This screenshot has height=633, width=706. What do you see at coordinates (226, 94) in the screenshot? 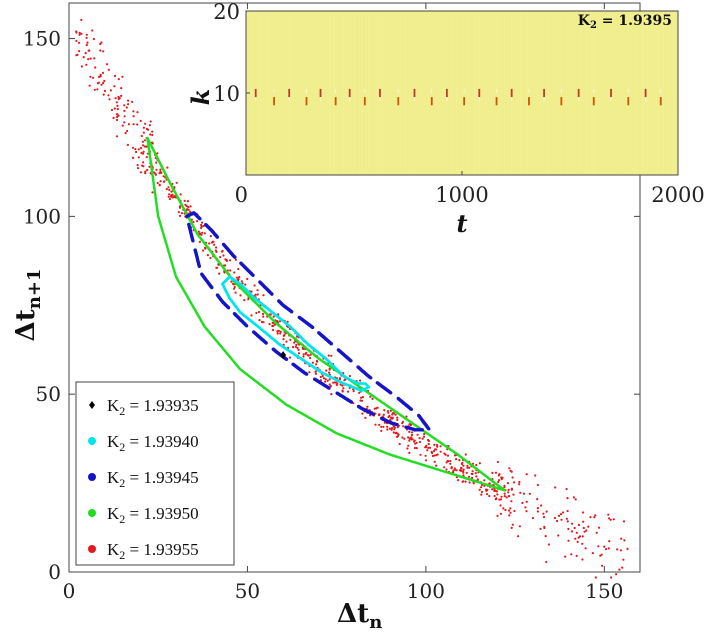
I see `inset-y-tick-label: 10` at bounding box center [226, 94].